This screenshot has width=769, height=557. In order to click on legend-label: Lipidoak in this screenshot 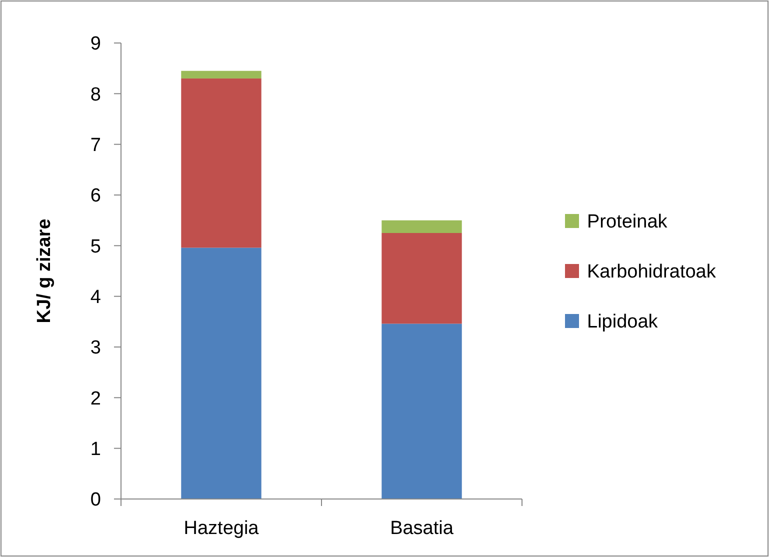, I will do `click(622, 322)`.